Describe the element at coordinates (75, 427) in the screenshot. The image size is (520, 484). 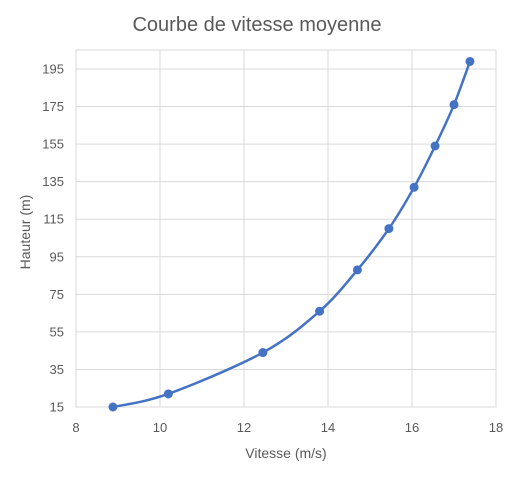
I see `x-tick-label: 8` at that location.